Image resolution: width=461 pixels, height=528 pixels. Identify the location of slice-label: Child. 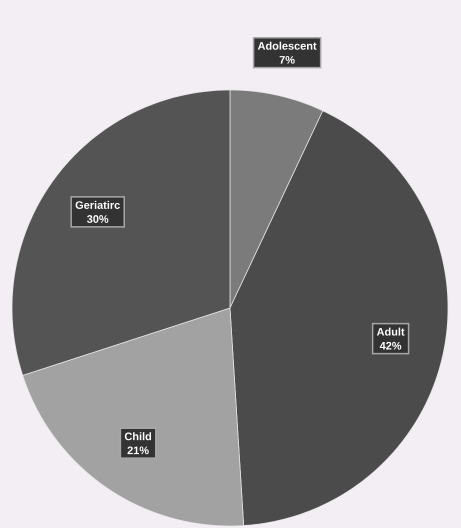
(138, 436).